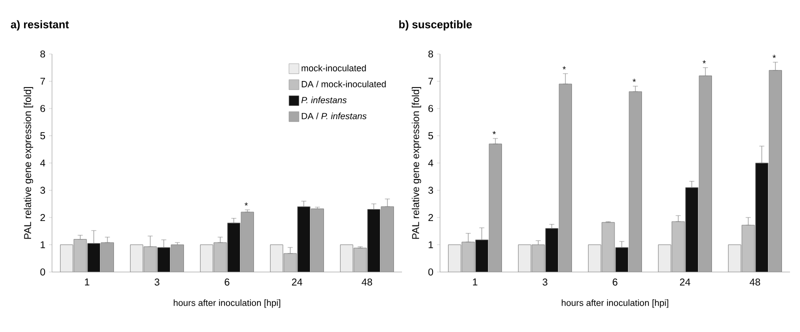 Image resolution: width=800 pixels, height=332 pixels. I want to click on chart-title: b) susceptible, so click(435, 25).